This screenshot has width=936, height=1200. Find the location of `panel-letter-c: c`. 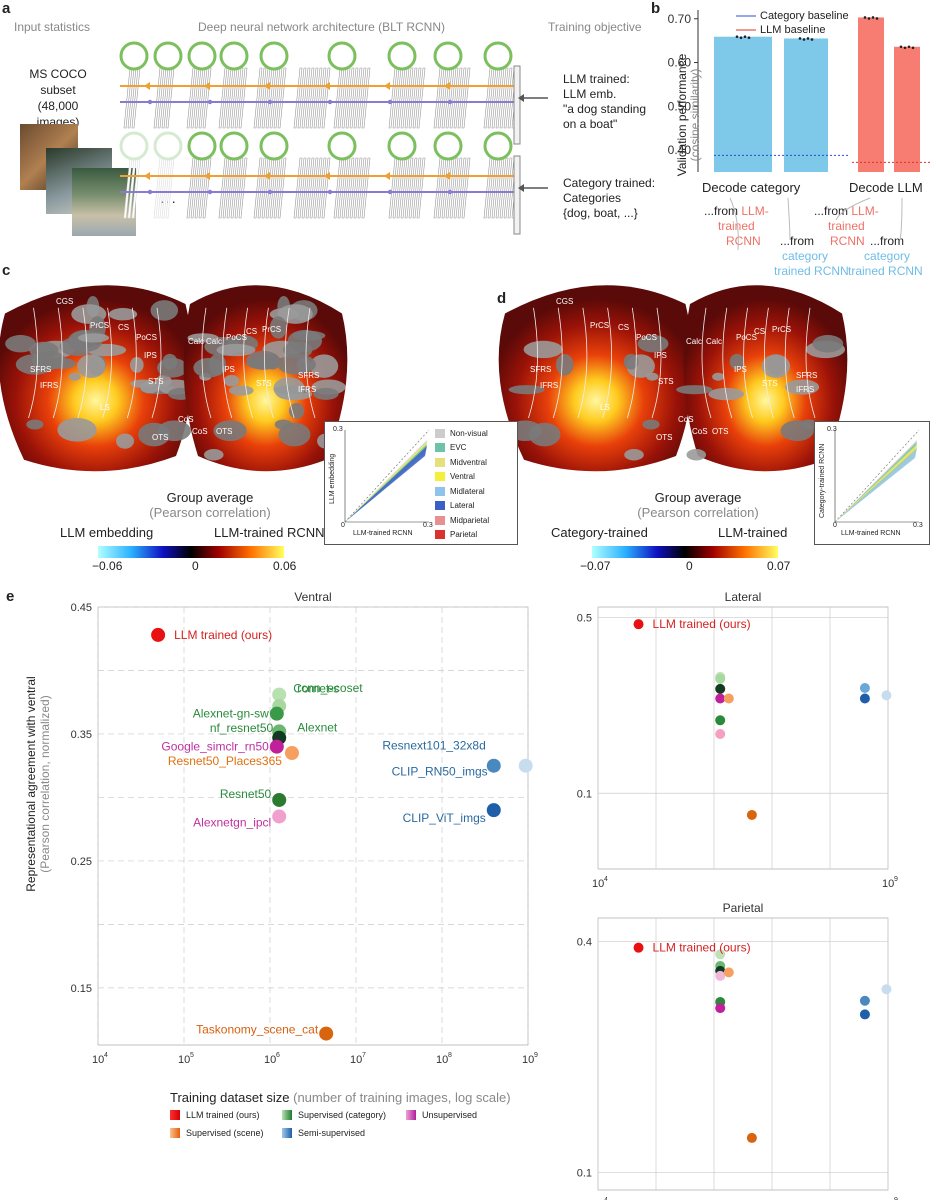

panel-letter-c: c is located at coordinates (6, 270).